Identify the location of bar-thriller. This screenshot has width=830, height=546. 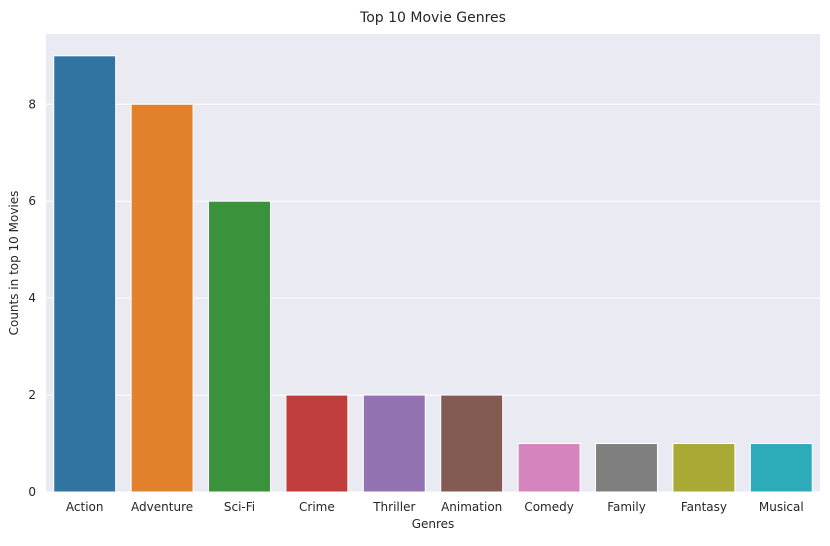
(394, 443).